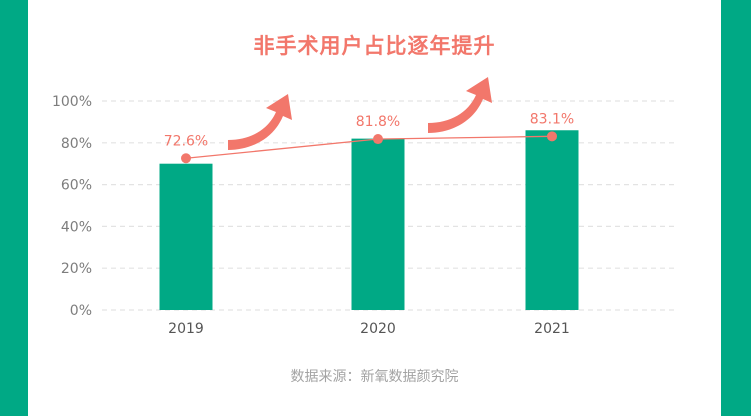  Describe the element at coordinates (378, 329) in the screenshot. I see `x-tick-label: 2020` at that location.